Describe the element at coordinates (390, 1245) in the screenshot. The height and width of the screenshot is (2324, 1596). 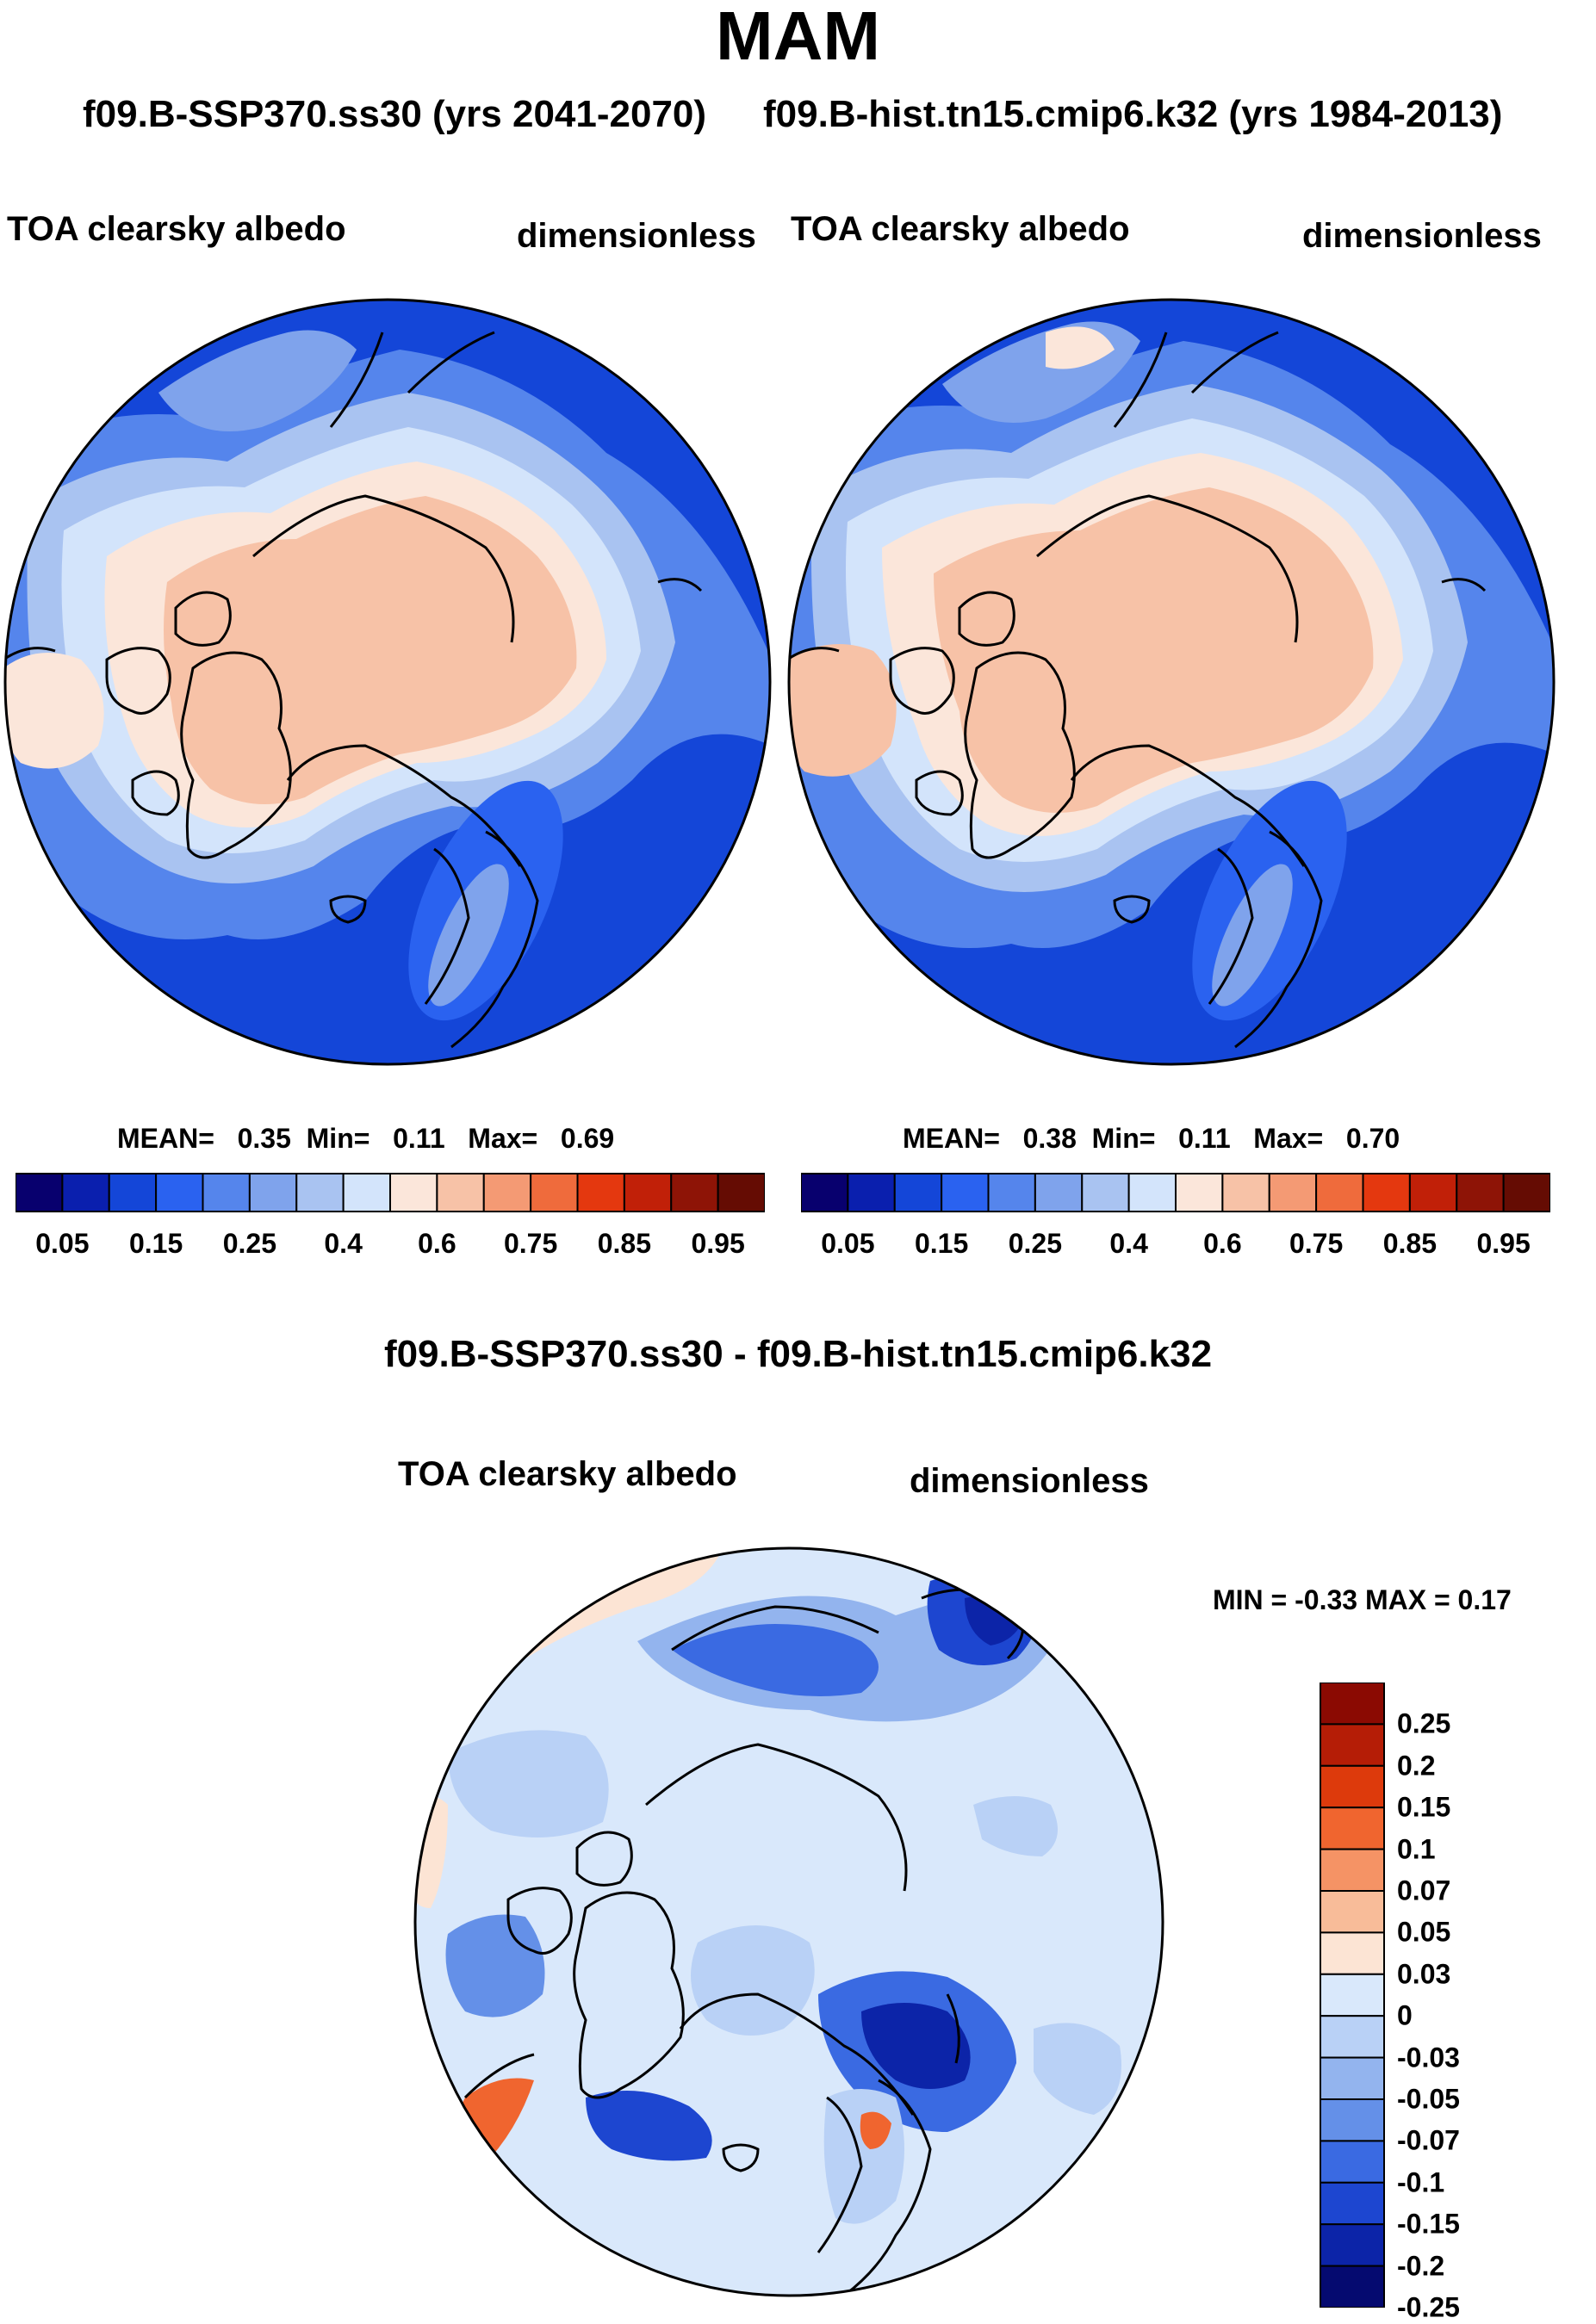
I see `panel1-colorbar-ticks: 0.05 0.15 0.25 0.4 0.6 0.75 0.85 0.95` at that location.